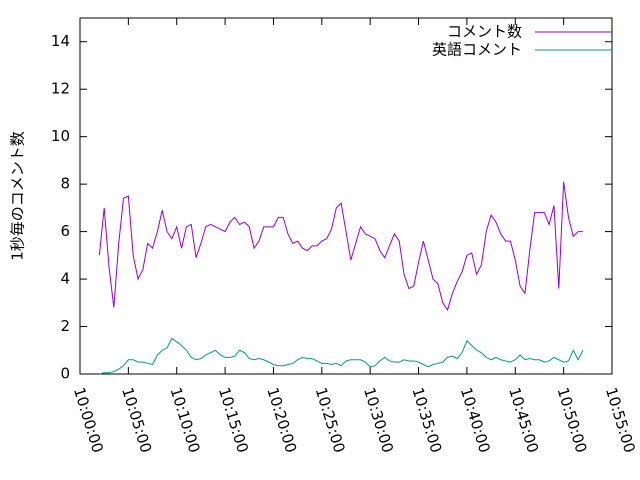 The width and height of the screenshot is (640, 480). What do you see at coordinates (477, 50) in the screenshot?
I see `legend-label: 英語コメント` at bounding box center [477, 50].